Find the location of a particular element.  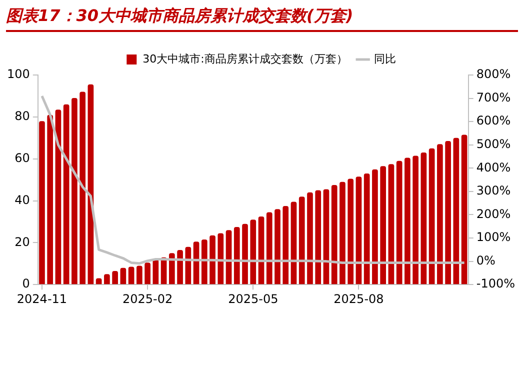

y2-tick-label: 200% is located at coordinates (493, 213).